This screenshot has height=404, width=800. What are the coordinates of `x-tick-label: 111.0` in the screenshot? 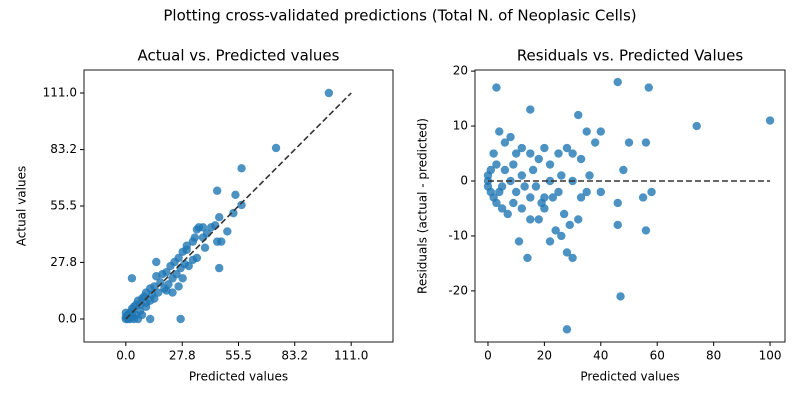 It's located at (351, 356).